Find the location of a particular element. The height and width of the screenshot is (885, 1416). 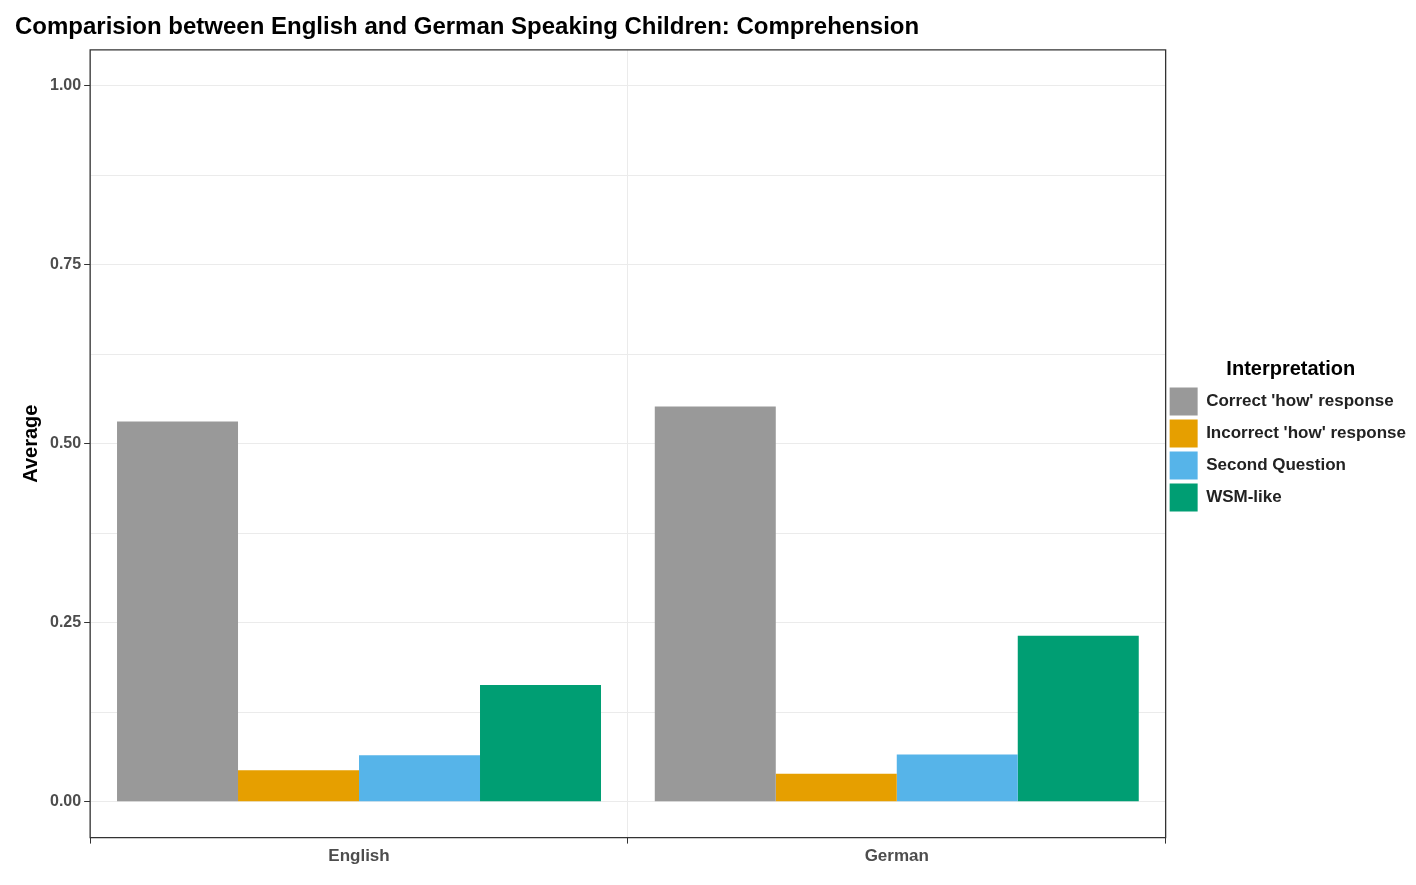

y-tick-label: 1.00 is located at coordinates (66, 85).